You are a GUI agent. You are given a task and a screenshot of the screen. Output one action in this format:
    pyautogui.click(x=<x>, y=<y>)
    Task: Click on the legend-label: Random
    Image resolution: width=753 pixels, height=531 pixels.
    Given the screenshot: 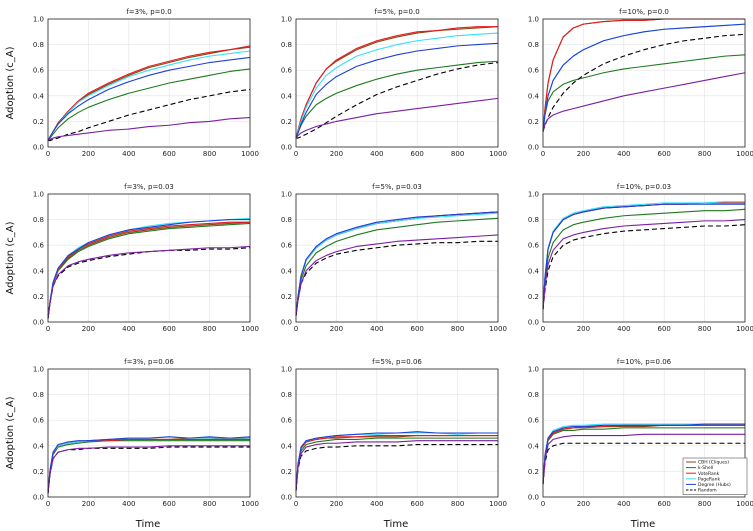 What is the action you would take?
    pyautogui.click(x=707, y=491)
    